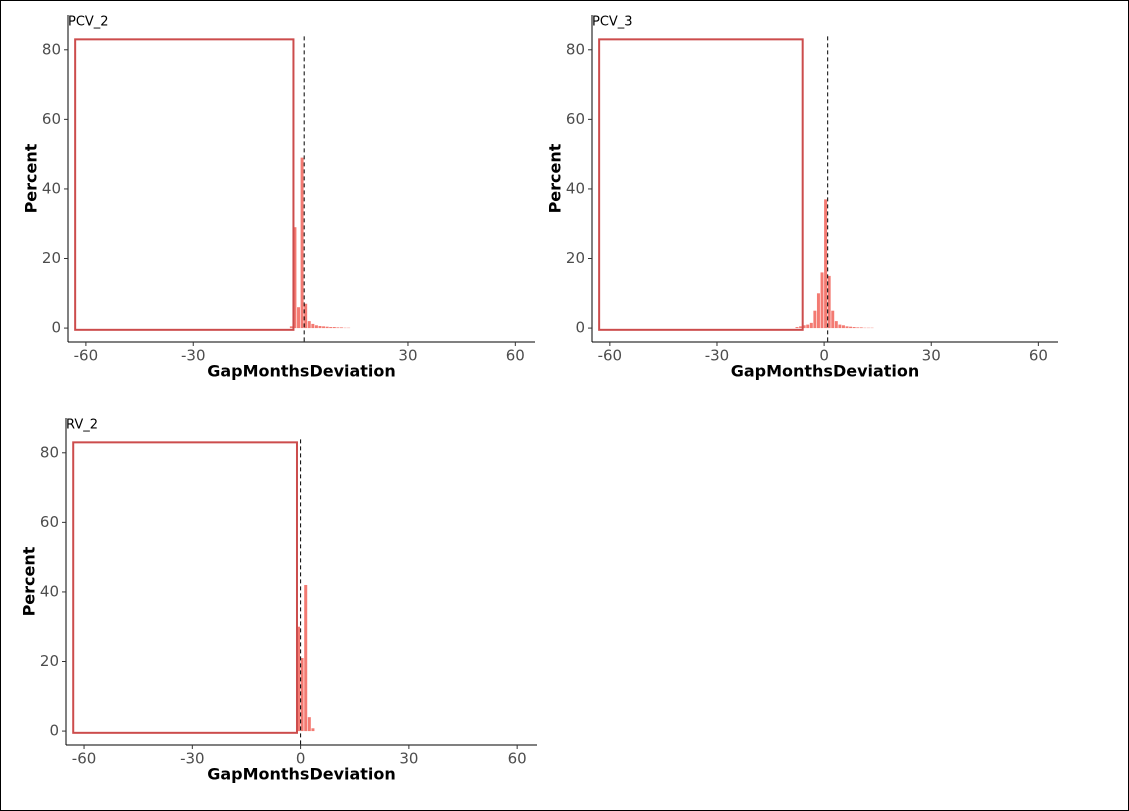 Image resolution: width=1129 pixels, height=811 pixels. What do you see at coordinates (82, 425) in the screenshot?
I see `panel-title: RV_2` at bounding box center [82, 425].